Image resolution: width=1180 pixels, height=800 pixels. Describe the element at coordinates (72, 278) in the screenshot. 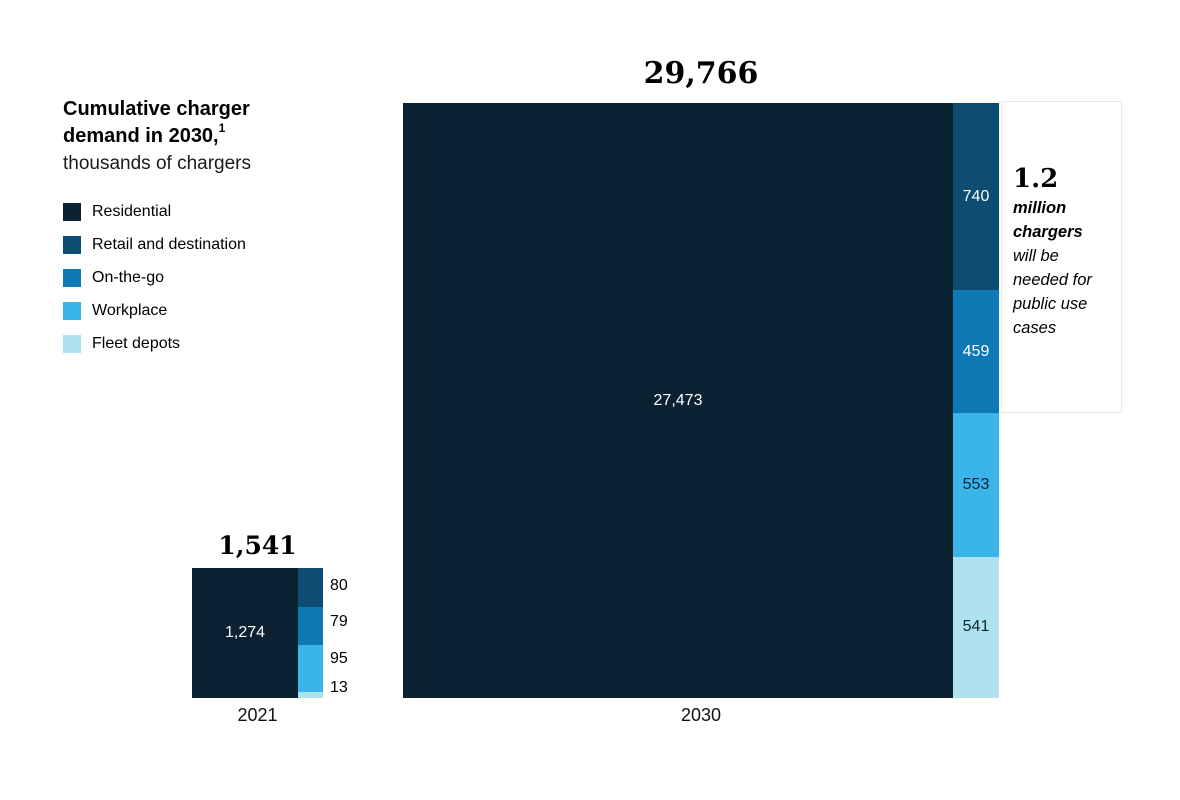

I see `on-the-go-swatch-icon` at that location.